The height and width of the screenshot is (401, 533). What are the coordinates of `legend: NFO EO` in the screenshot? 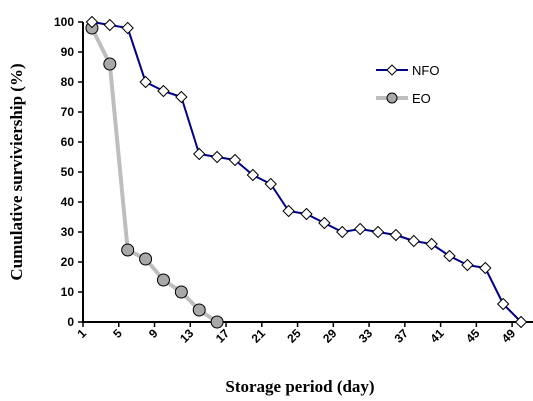 It's located at (407, 84).